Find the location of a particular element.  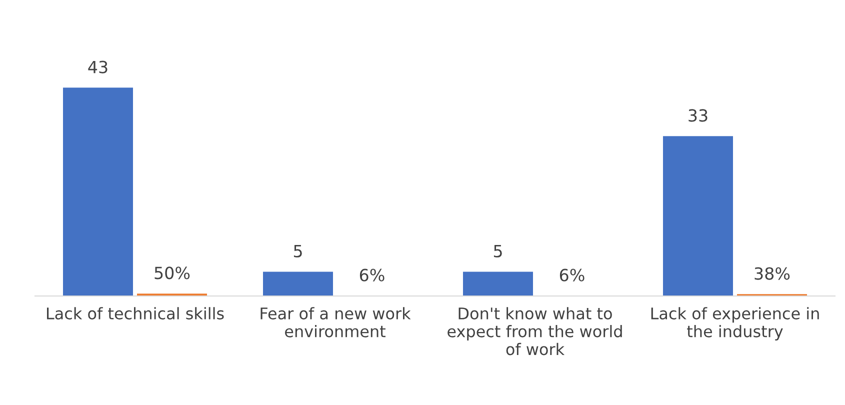

x-tick-label: Lack of experience in the industry is located at coordinates (735, 323).